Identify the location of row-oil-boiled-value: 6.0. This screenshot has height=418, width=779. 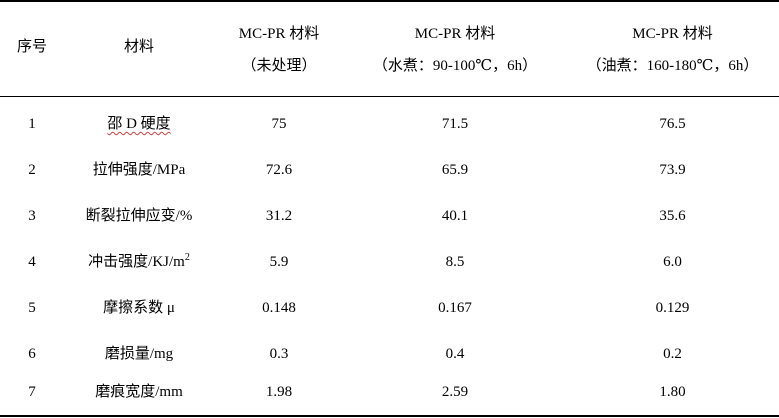
(672, 262).